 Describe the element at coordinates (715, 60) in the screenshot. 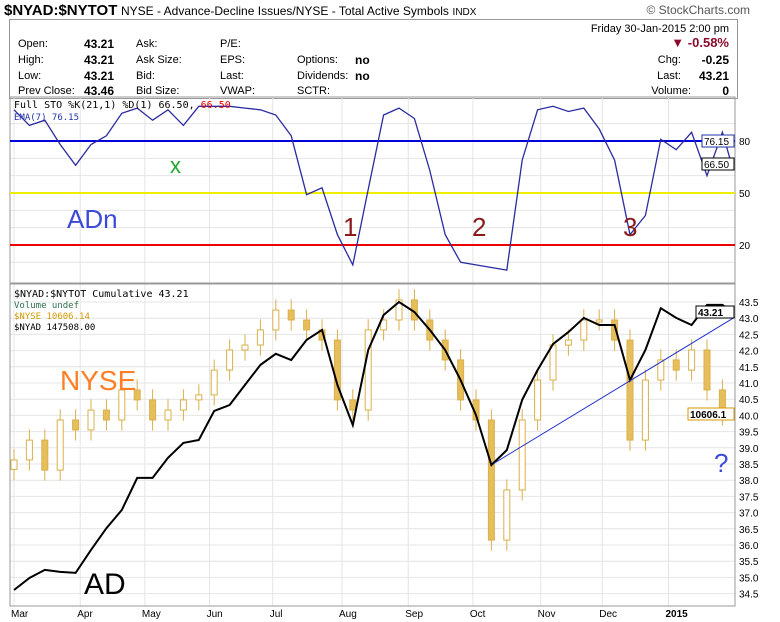

I see `chg-value: -0.25` at that location.